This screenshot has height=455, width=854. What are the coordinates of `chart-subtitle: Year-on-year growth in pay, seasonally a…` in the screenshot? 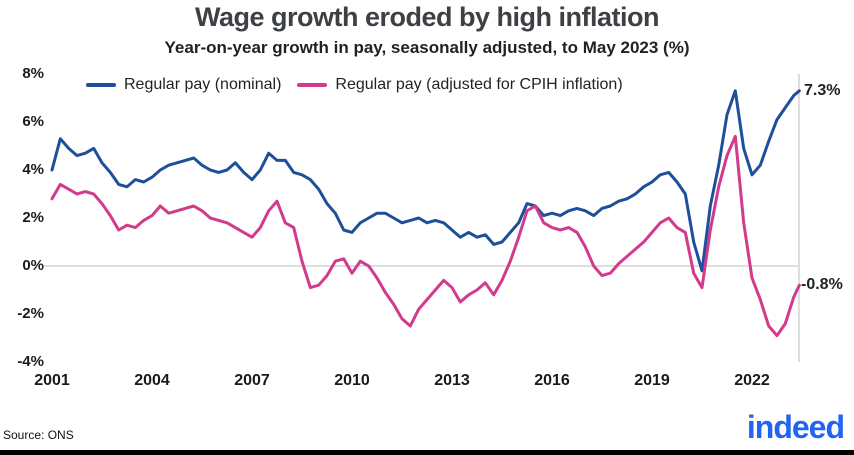 It's located at (427, 47).